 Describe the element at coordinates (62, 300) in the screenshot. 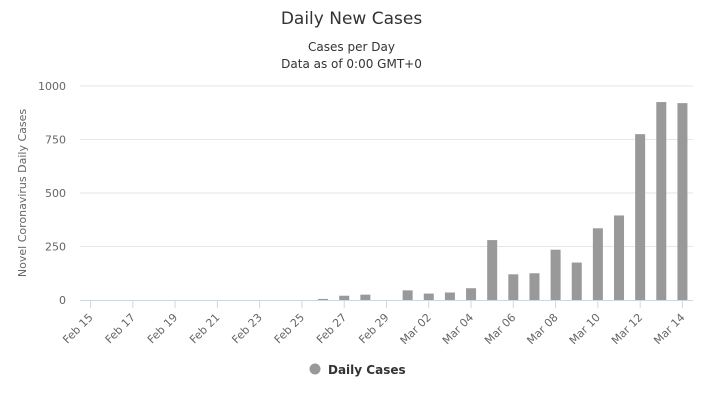

I see `y-tick-label: 0` at that location.